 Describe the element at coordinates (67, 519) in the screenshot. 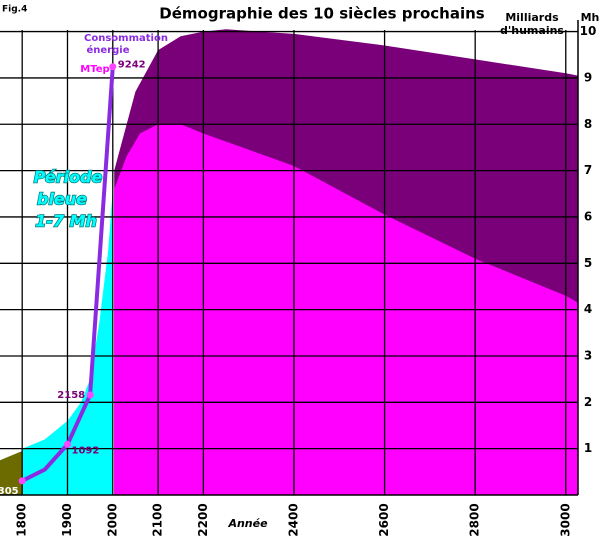

I see `x-tick-label: 1900` at that location.